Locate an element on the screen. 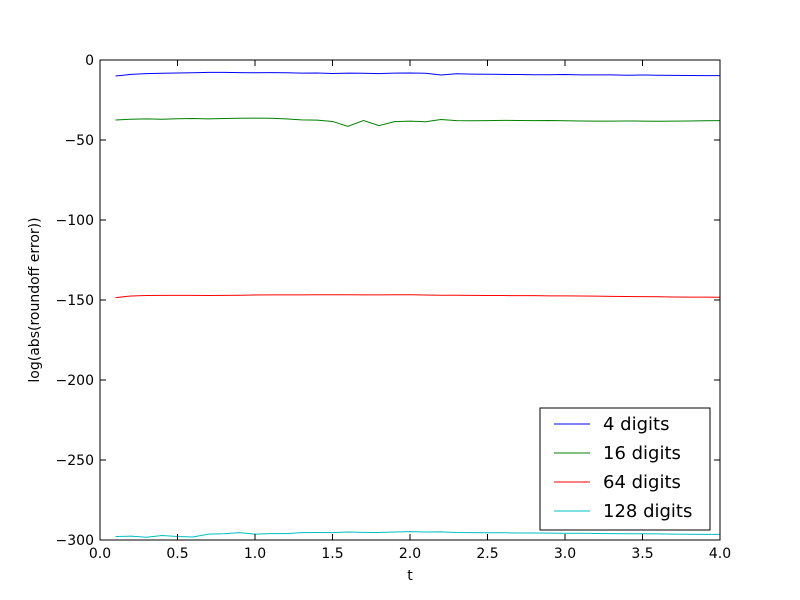  y-tick-label: −150 is located at coordinates (75, 301).